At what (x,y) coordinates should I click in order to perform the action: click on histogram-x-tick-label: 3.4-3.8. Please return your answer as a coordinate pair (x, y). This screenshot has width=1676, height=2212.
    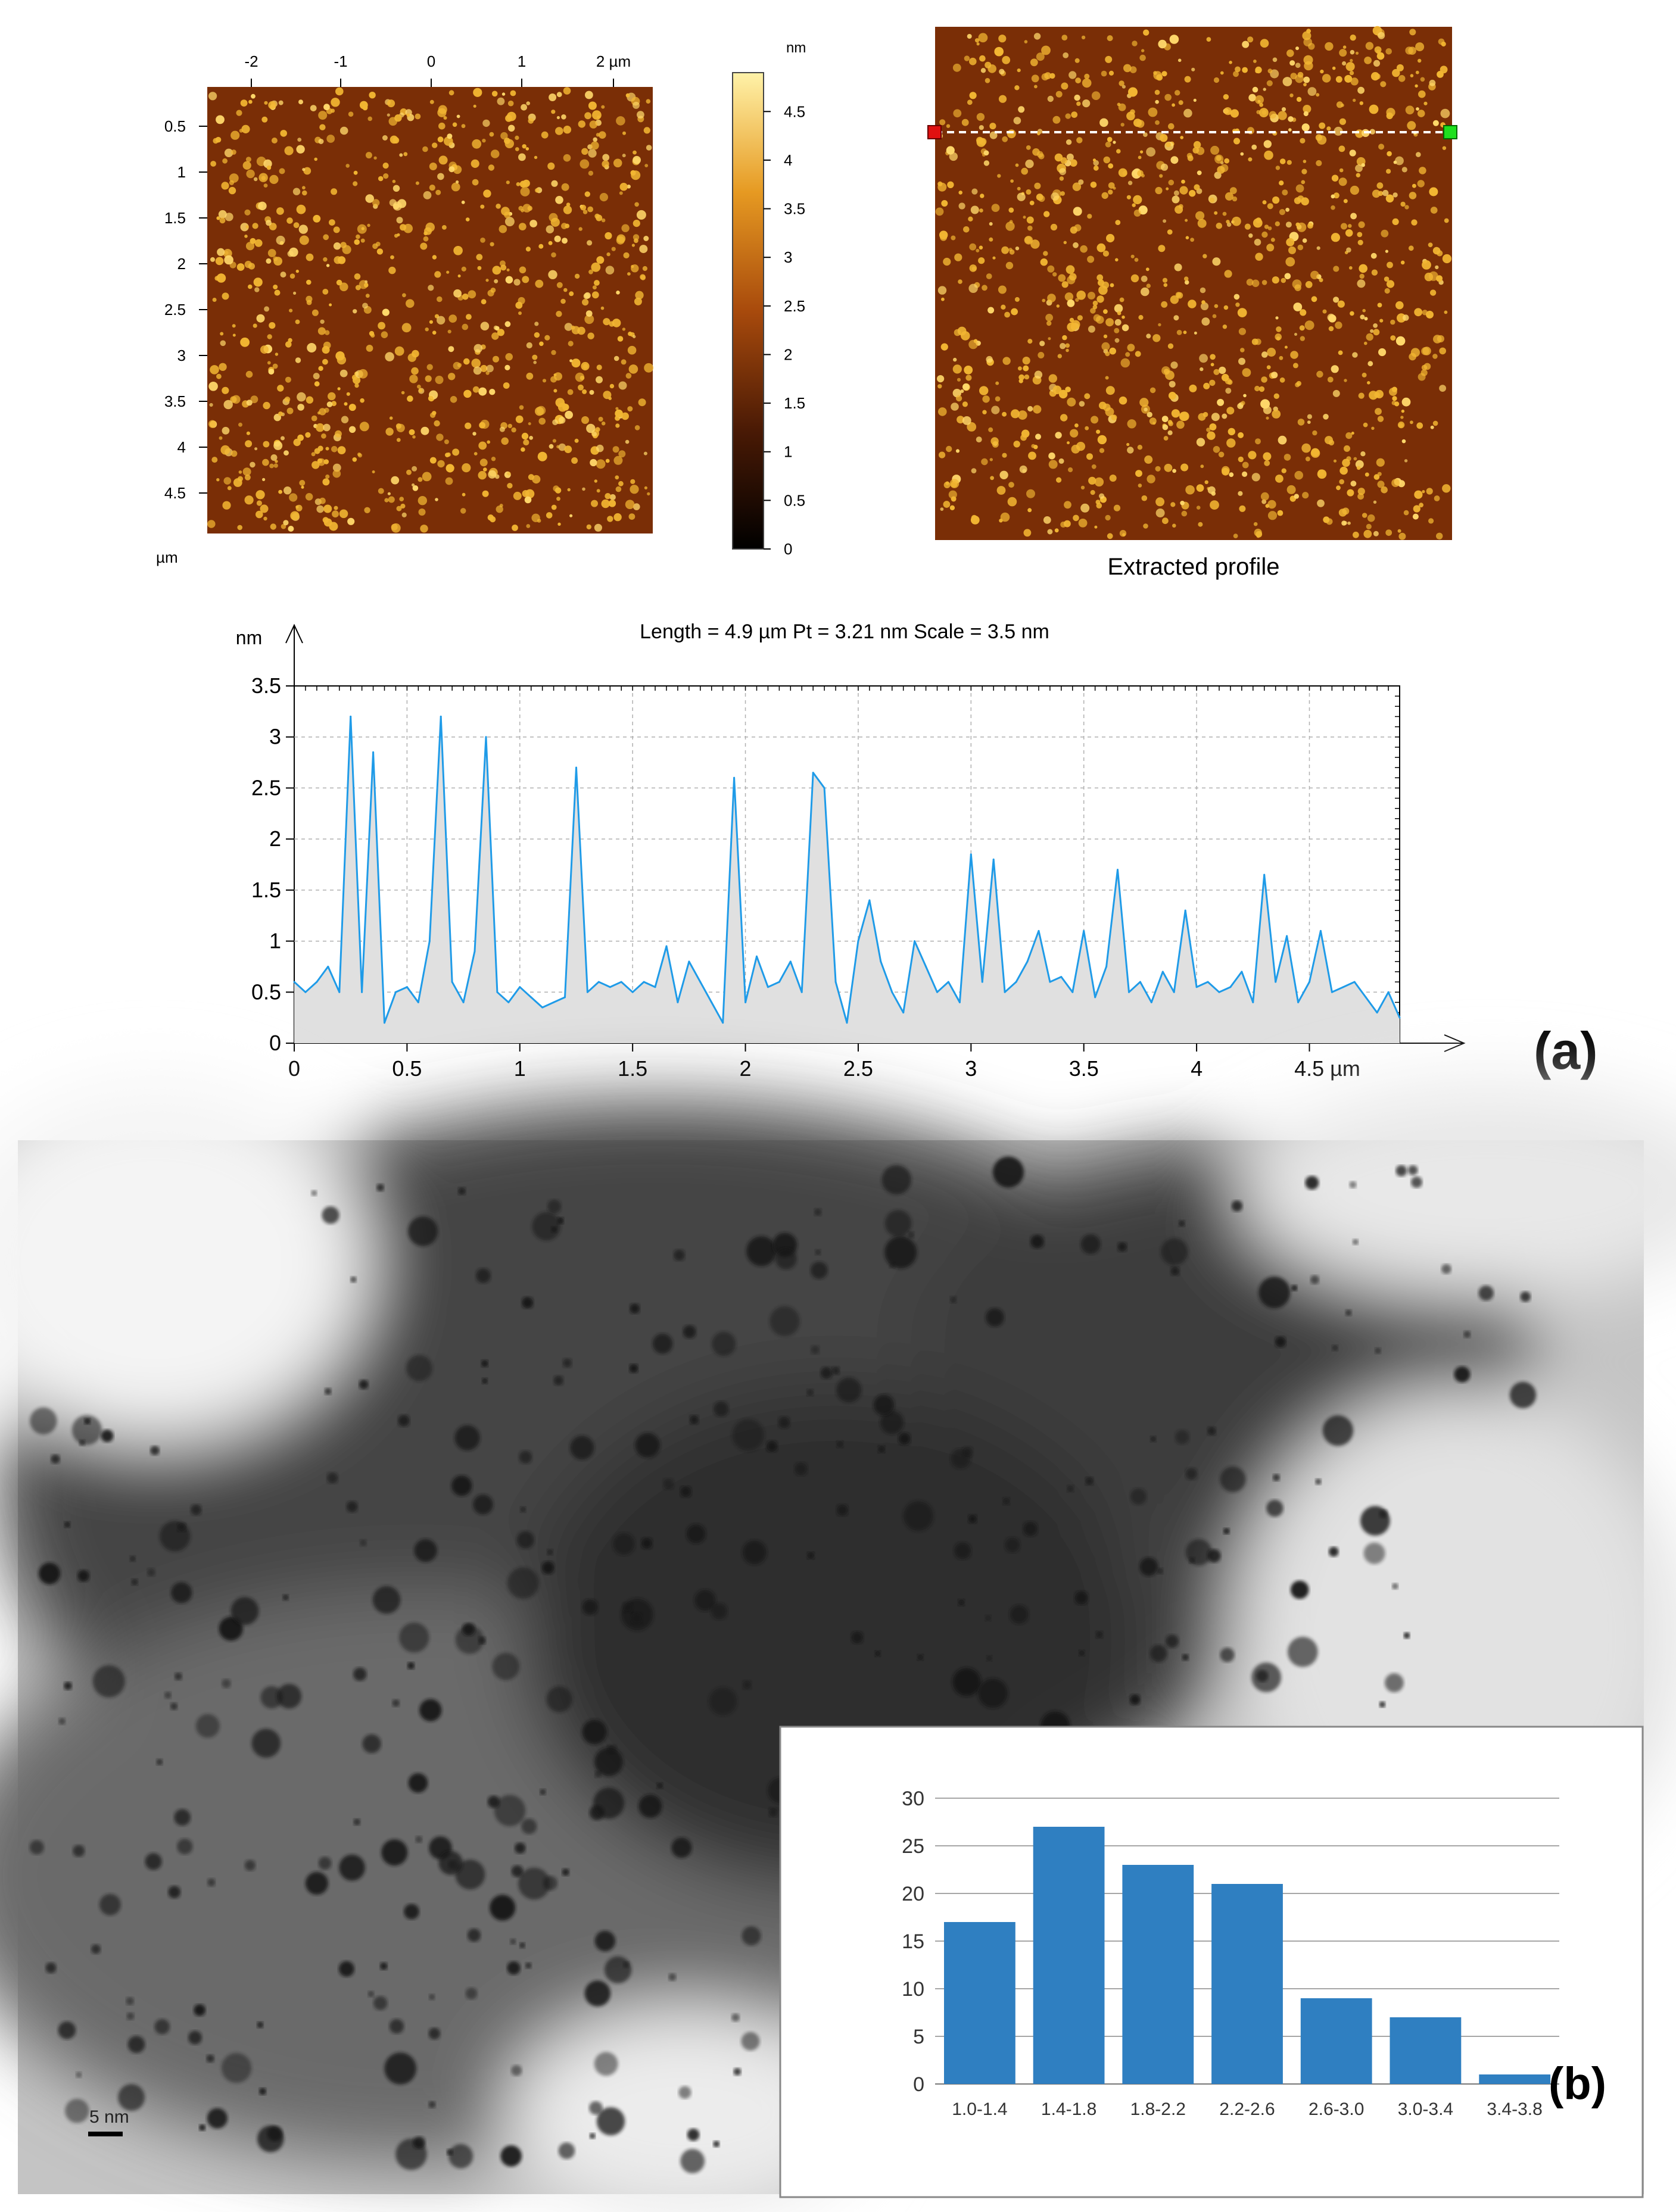
    Looking at the image, I should click on (1514, 2109).